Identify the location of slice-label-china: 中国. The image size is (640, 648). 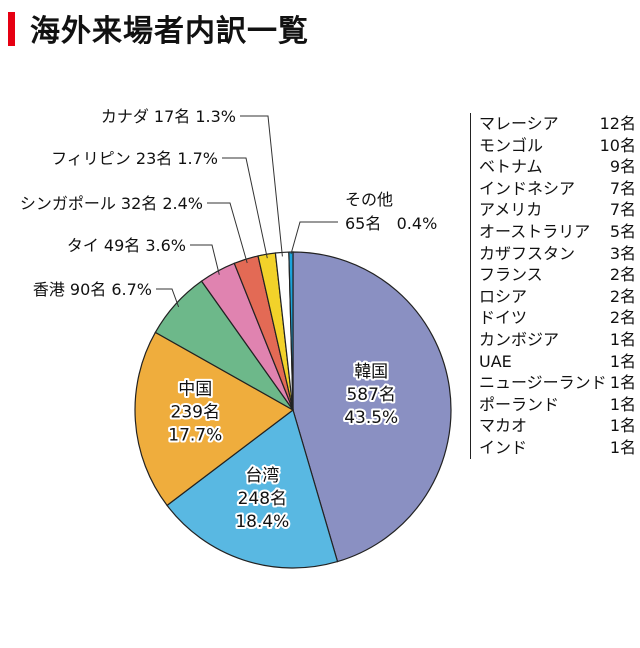
(195, 390).